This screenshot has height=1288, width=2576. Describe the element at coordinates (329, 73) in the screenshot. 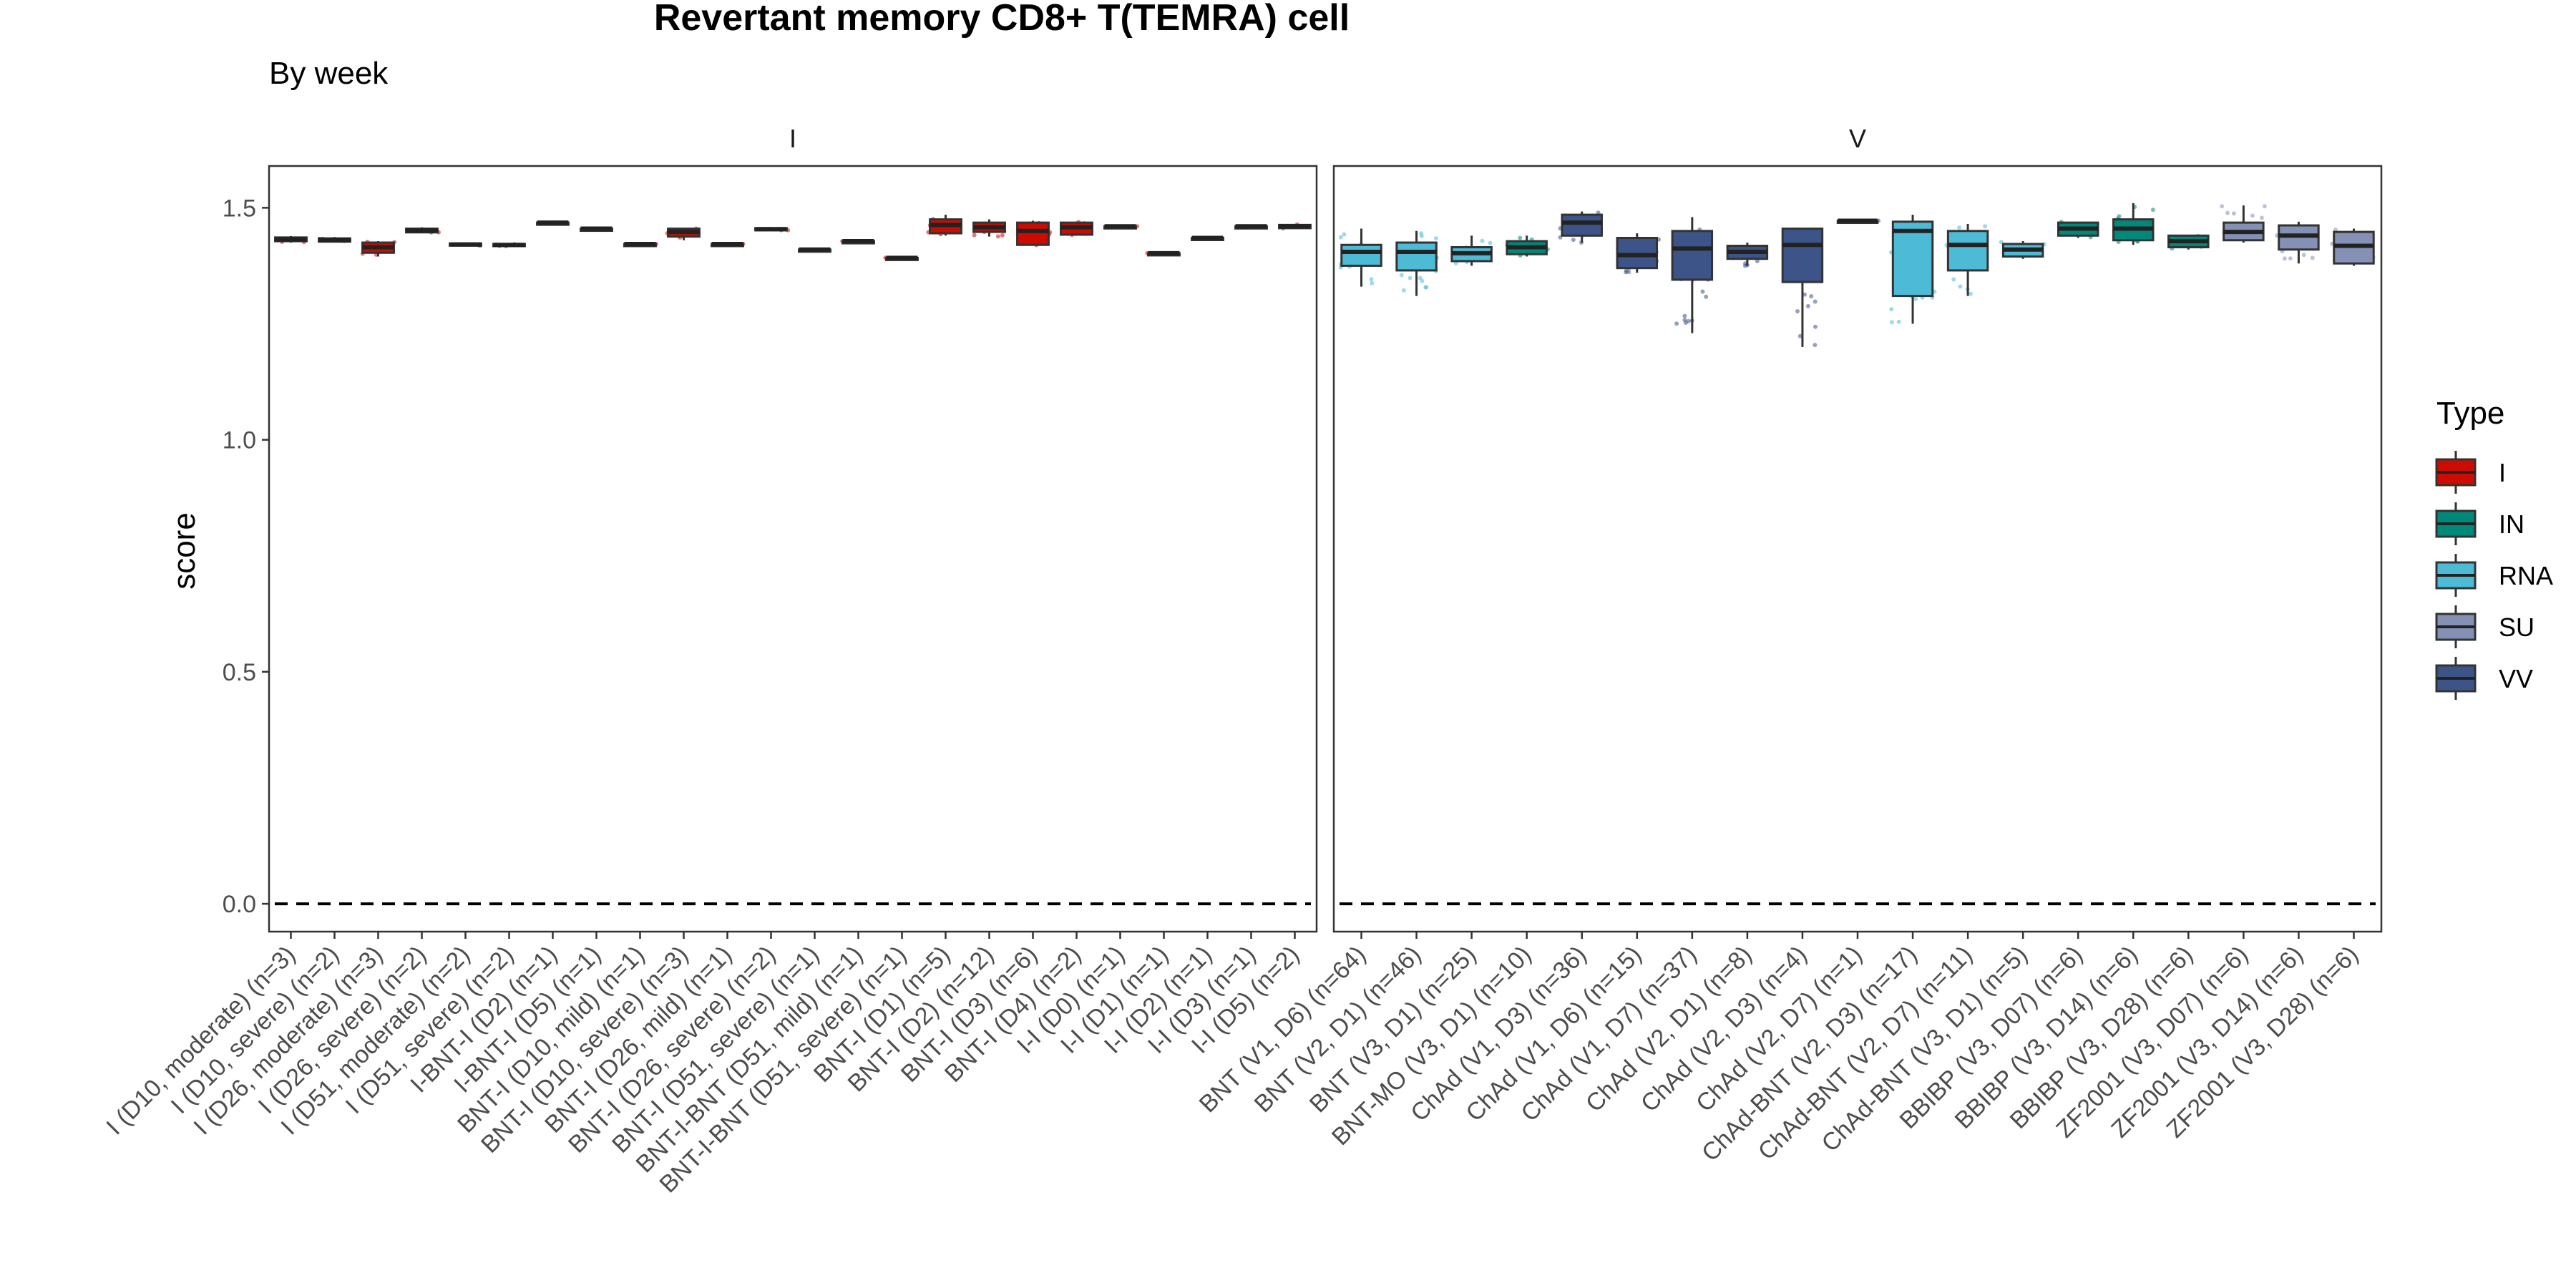

I see `chart-subtitle: By week` at that location.